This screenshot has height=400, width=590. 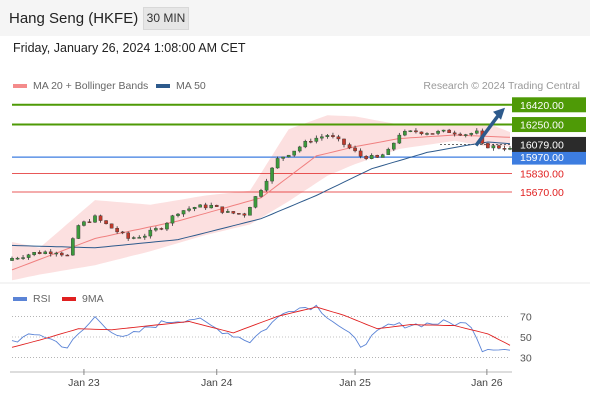 What do you see at coordinates (91, 86) in the screenshot?
I see `legend-ma20-label: MA 20 + Bollinger Bands` at bounding box center [91, 86].